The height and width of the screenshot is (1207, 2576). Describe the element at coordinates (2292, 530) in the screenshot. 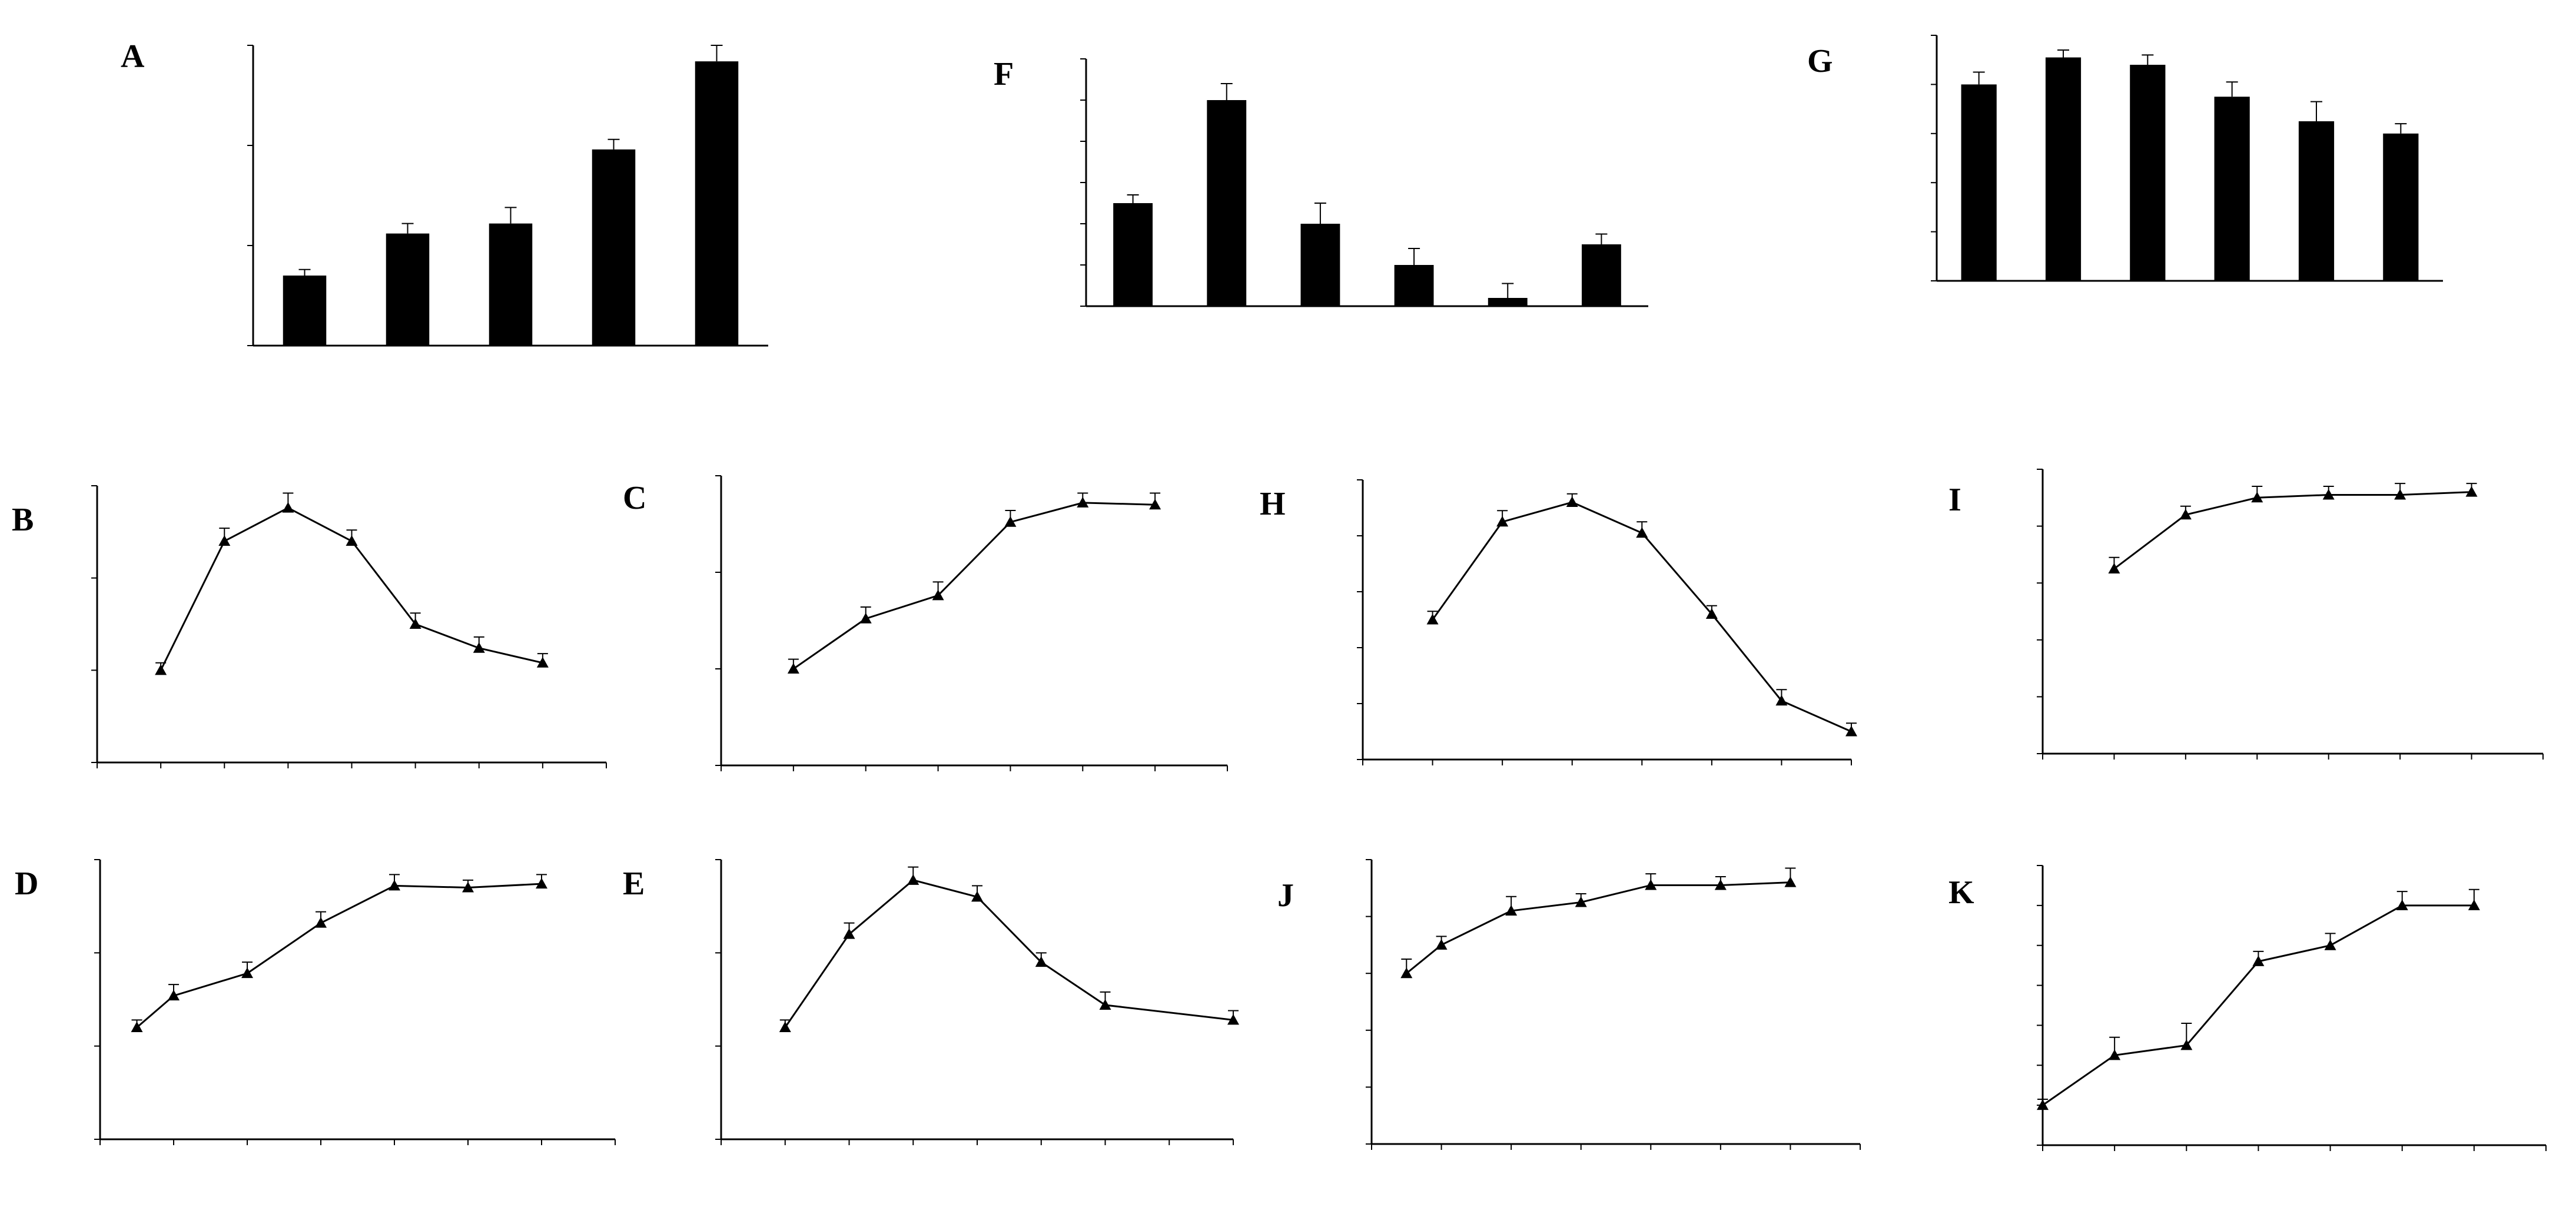

I see `series-line-i` at that location.